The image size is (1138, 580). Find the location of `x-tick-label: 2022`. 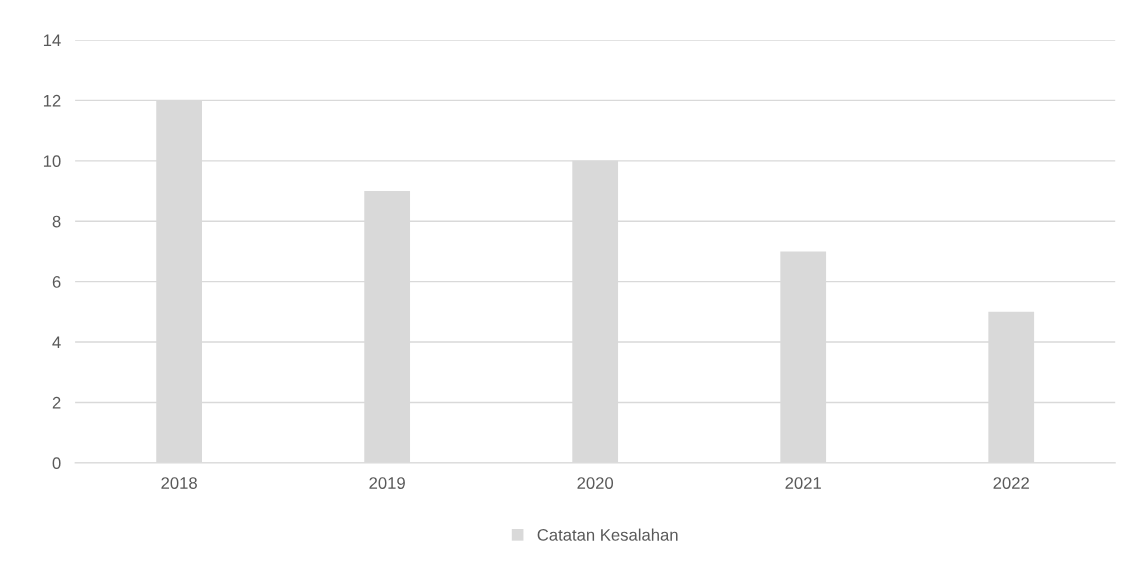

x-tick-label: 2022 is located at coordinates (1011, 483).